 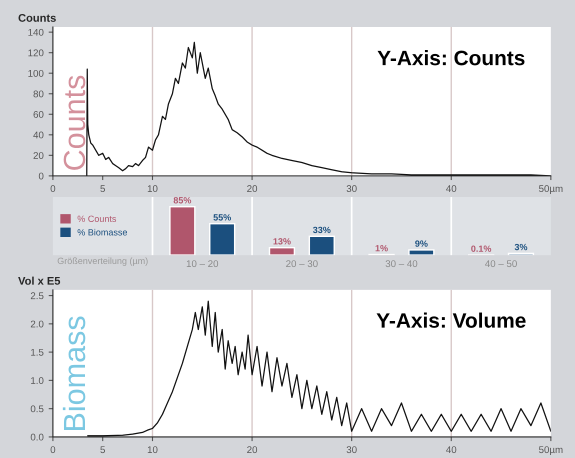 I want to click on y-tick-label: 0.5, so click(x=37, y=408).